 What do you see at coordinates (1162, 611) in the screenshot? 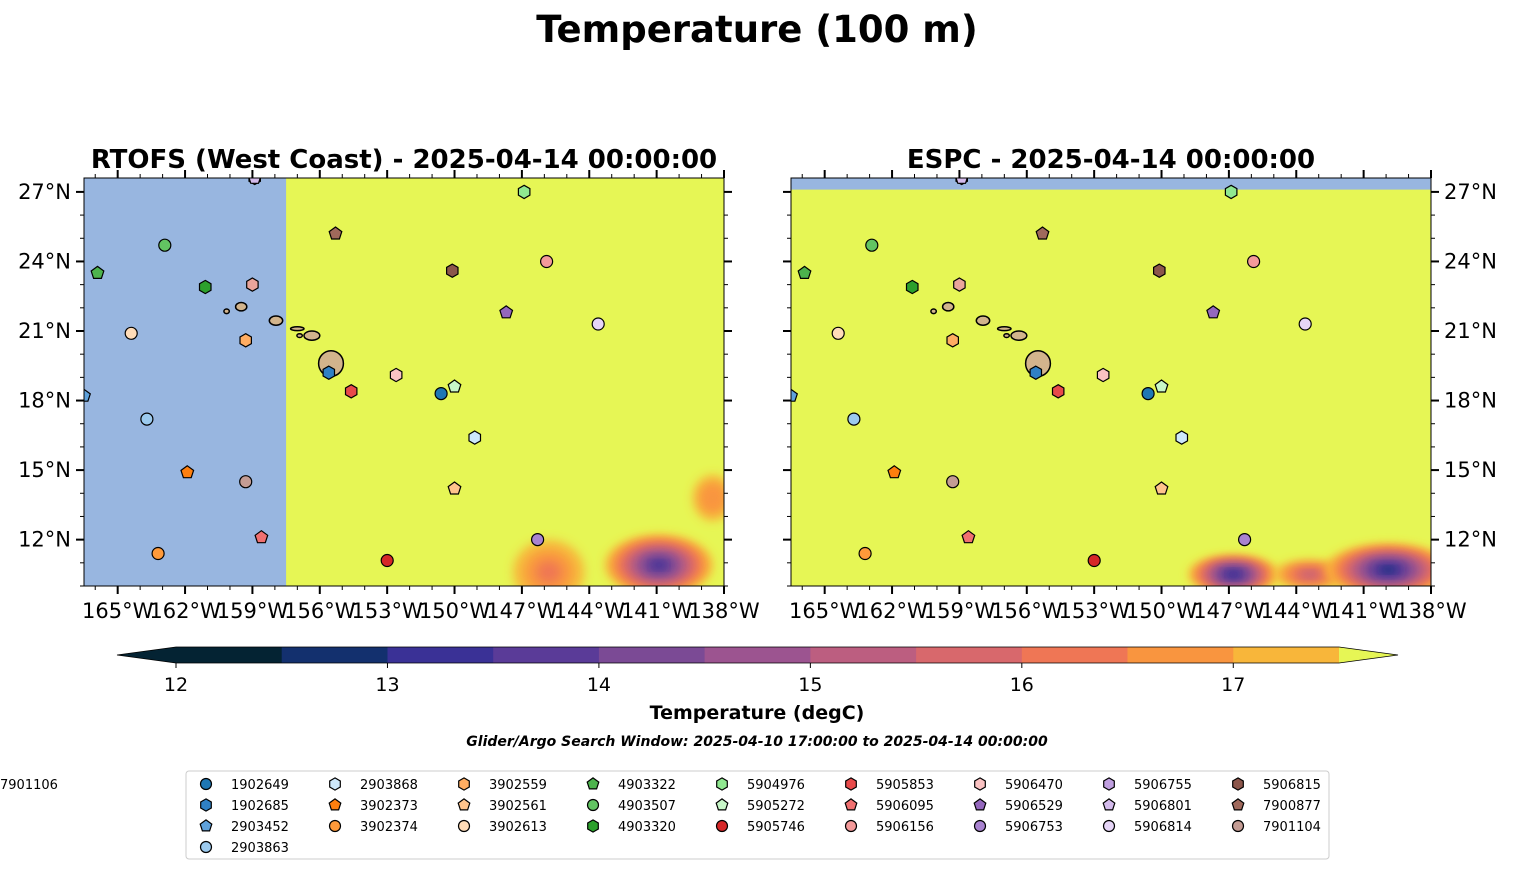
I see `x-tick-label: 150°W` at bounding box center [1162, 611].